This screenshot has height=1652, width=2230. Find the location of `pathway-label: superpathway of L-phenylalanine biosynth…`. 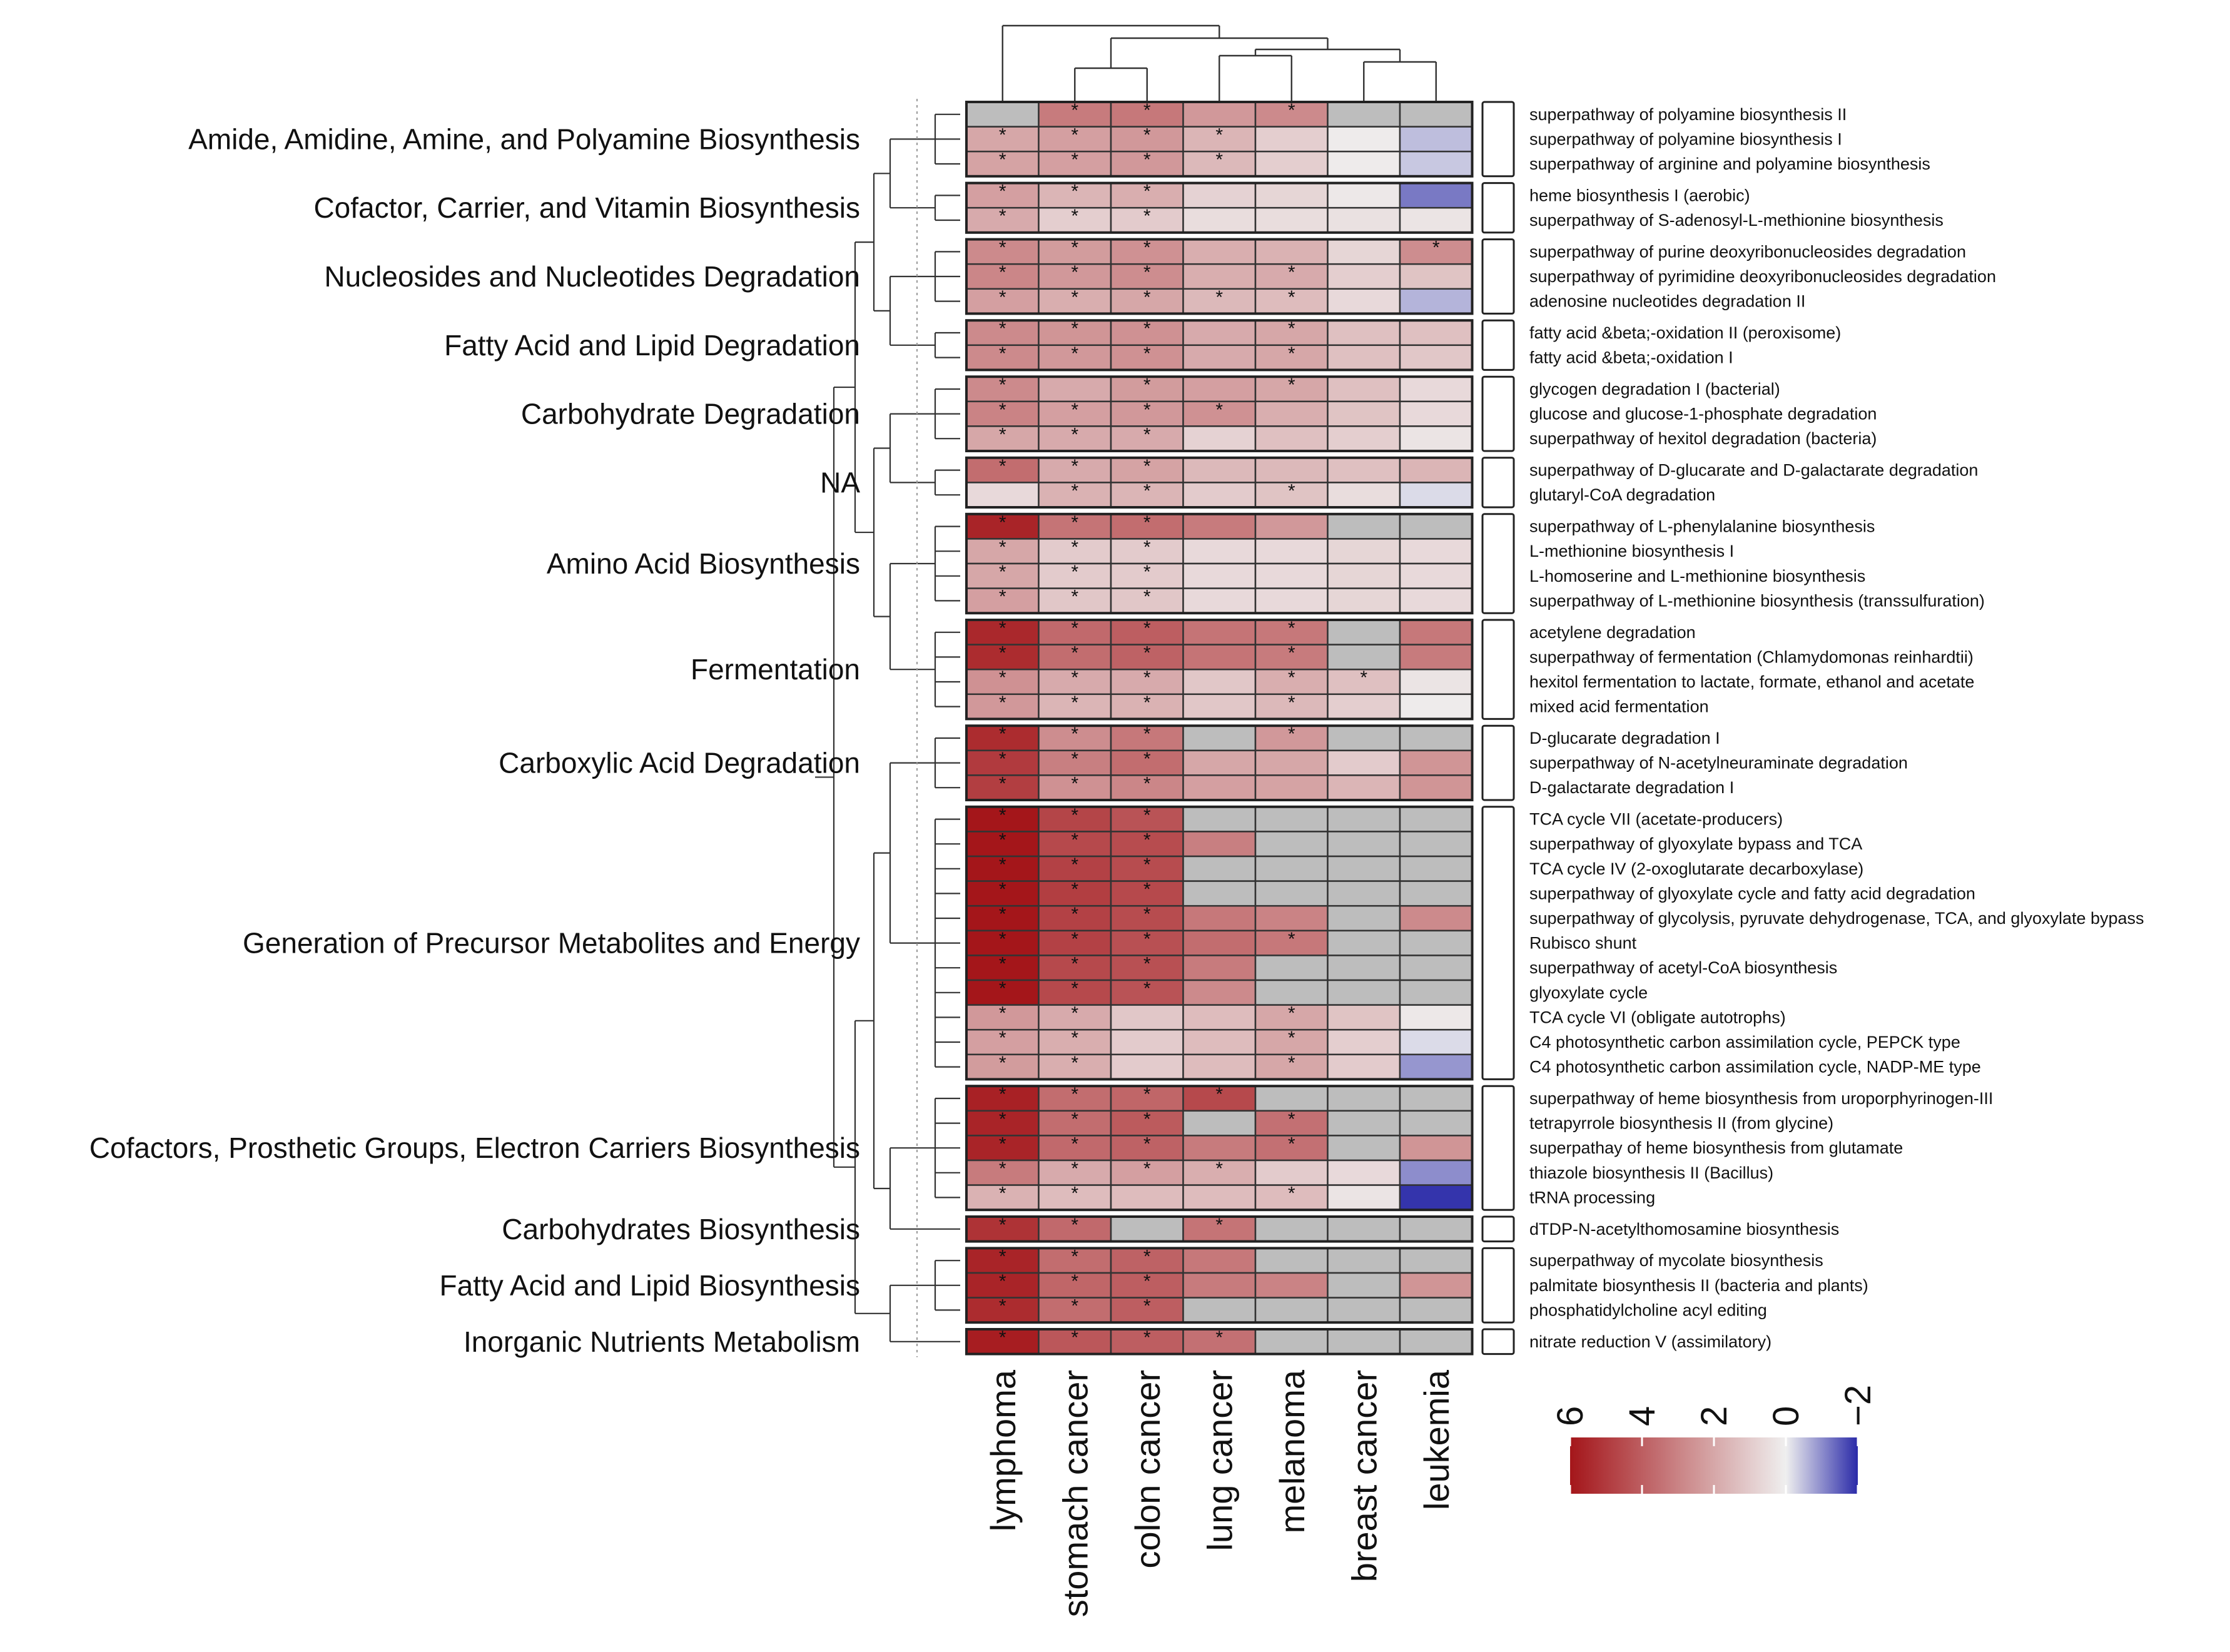

pathway-label: superpathway of L-phenylalanine biosynth… is located at coordinates (1702, 526).